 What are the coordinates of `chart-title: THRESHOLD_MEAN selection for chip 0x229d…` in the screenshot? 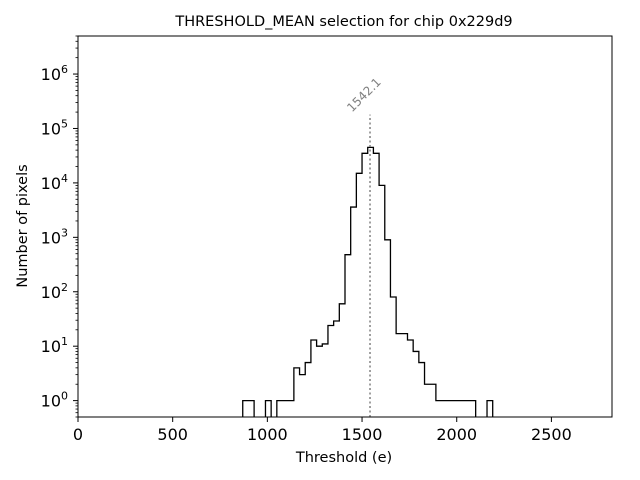 It's located at (343, 22).